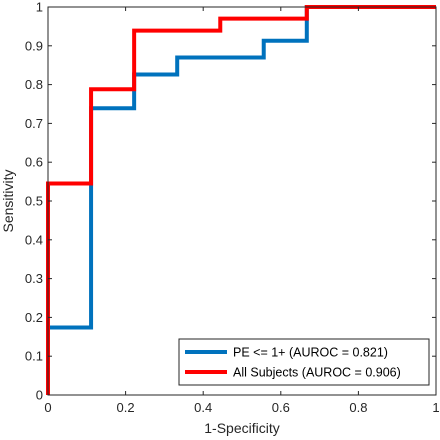 The width and height of the screenshot is (440, 440). What do you see at coordinates (34, 45) in the screenshot?
I see `y-tick-label: 0.9` at bounding box center [34, 45].